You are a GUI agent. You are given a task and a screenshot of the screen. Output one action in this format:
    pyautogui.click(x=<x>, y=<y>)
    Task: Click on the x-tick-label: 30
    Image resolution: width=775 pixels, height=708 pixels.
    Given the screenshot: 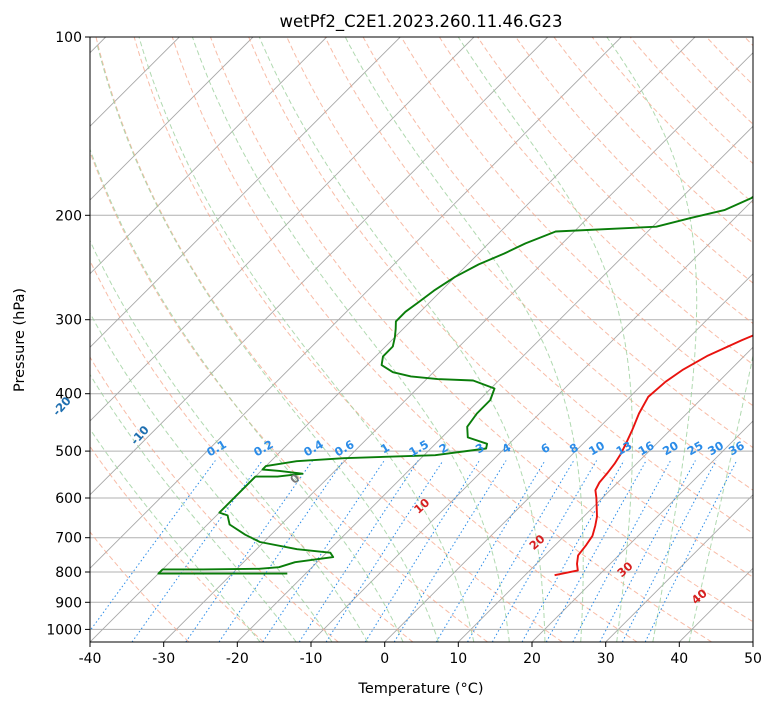 What is the action you would take?
    pyautogui.click(x=606, y=659)
    